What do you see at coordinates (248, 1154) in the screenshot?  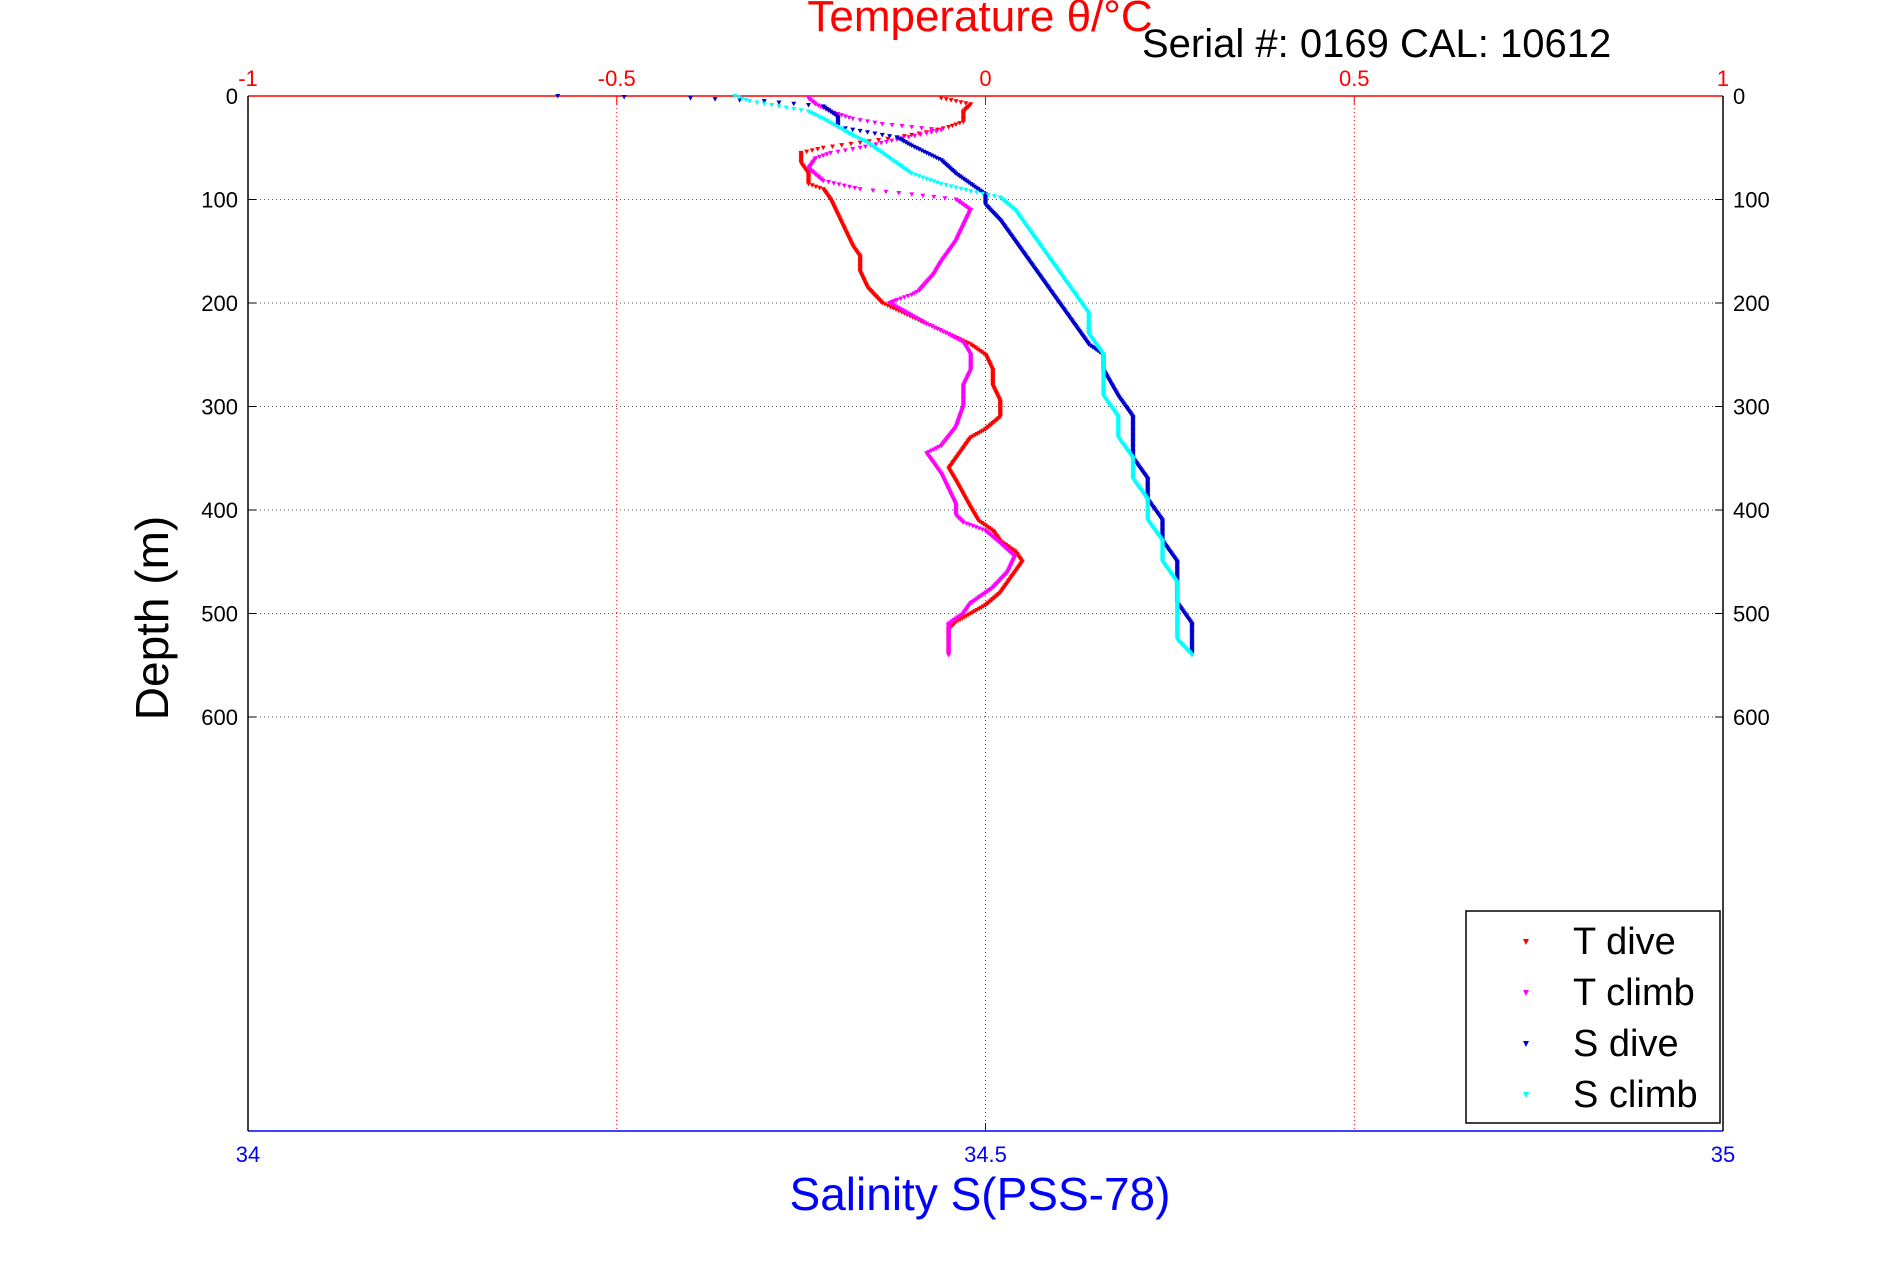 I see `bottom-tick-label: 34` at bounding box center [248, 1154].